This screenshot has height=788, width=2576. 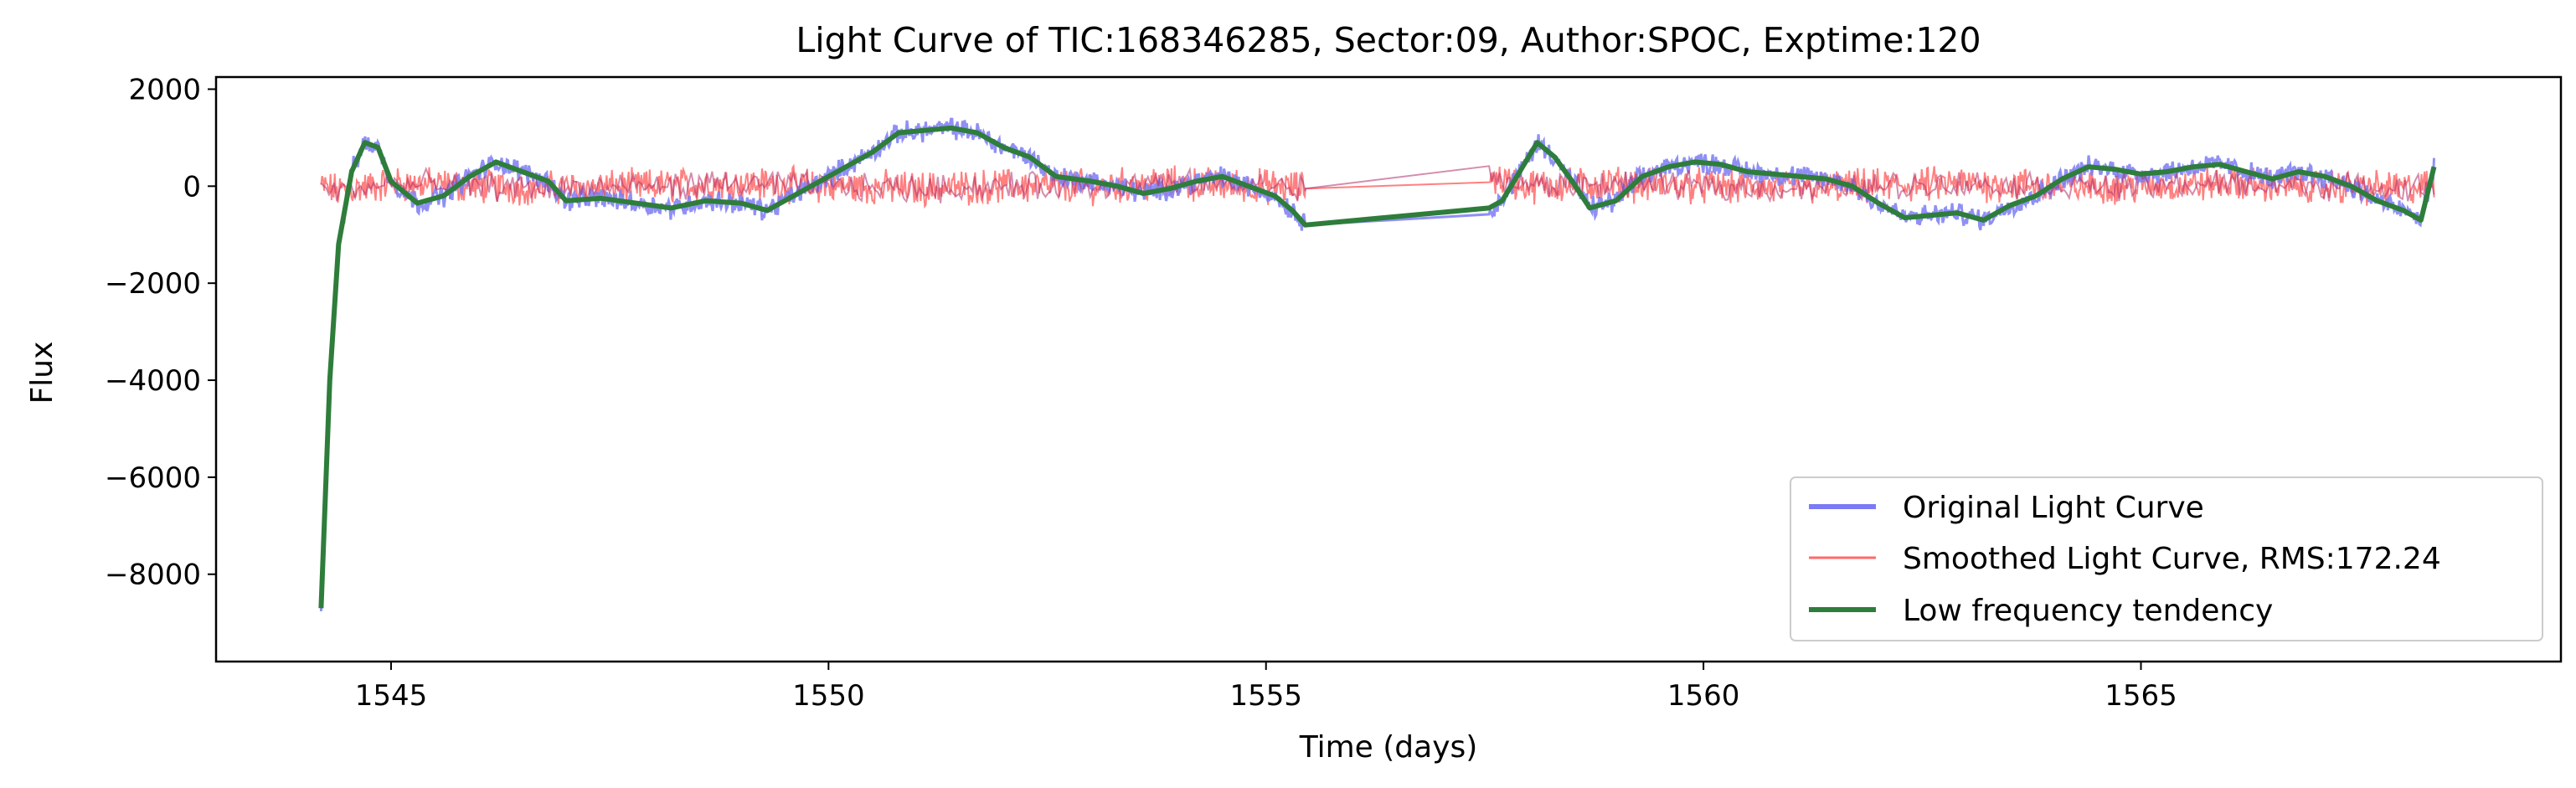 What do you see at coordinates (828, 696) in the screenshot?
I see `x-tick-label: 1550` at bounding box center [828, 696].